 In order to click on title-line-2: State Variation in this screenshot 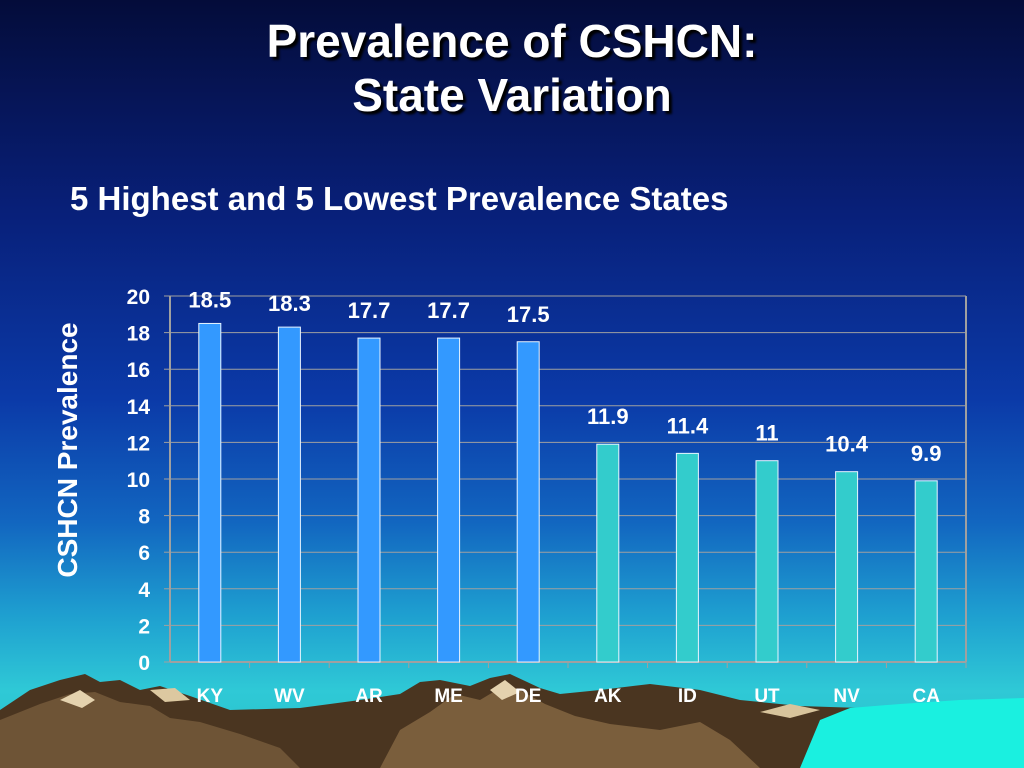, I will do `click(512, 95)`.